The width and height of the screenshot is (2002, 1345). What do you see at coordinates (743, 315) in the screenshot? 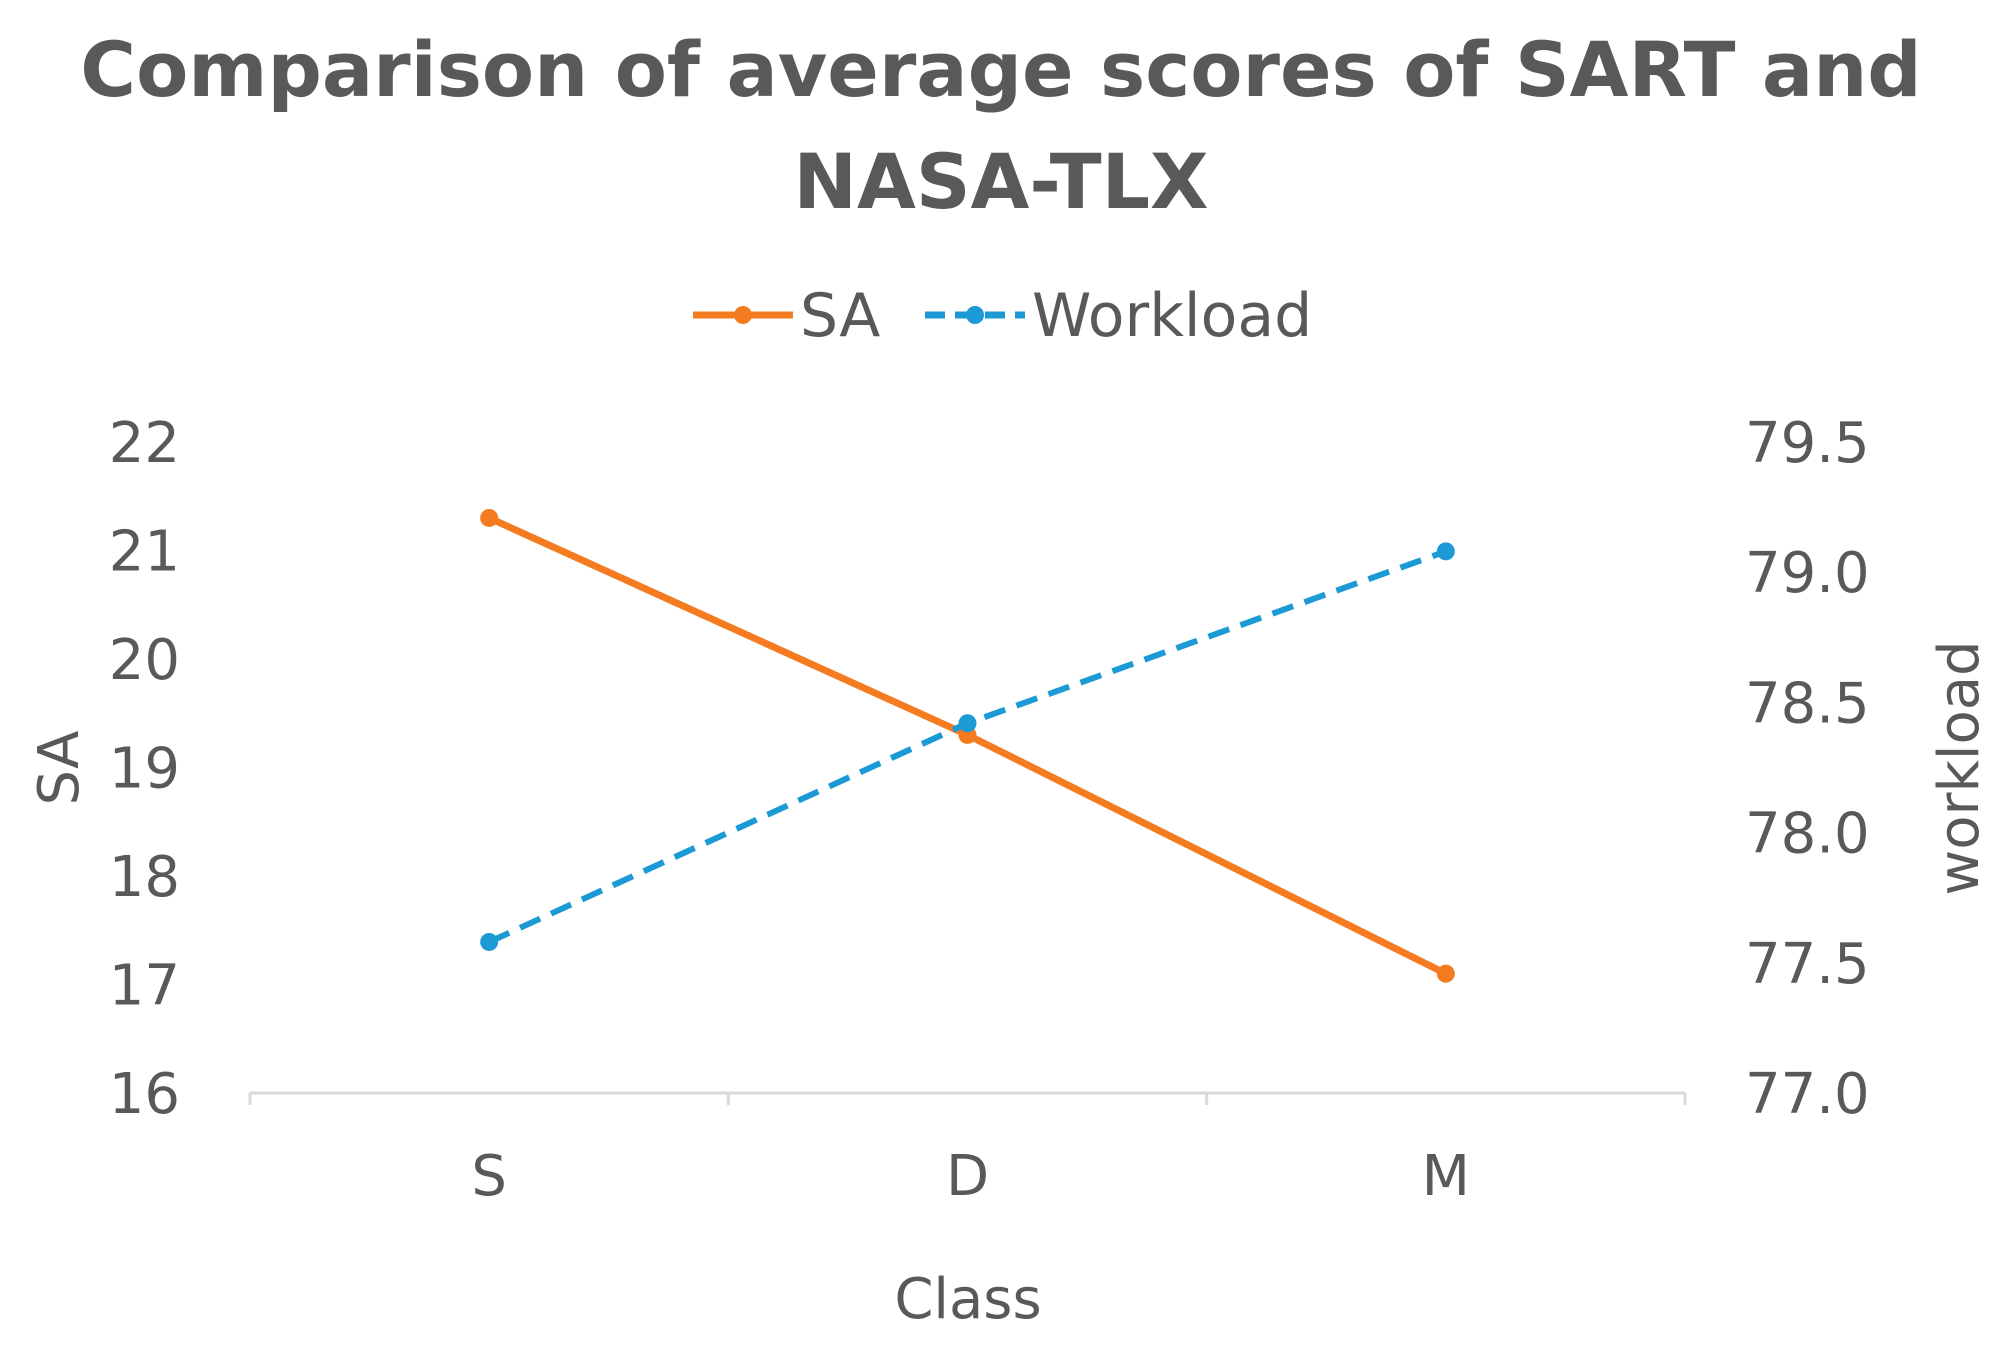
I see `legend-marker-sa` at bounding box center [743, 315].